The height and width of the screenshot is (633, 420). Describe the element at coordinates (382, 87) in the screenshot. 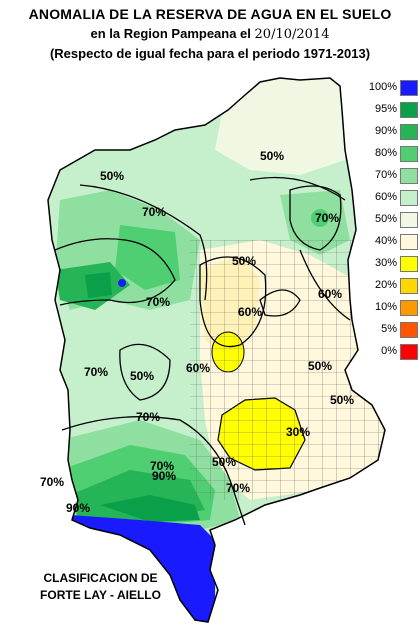

I see `legend-label: 100%` at that location.